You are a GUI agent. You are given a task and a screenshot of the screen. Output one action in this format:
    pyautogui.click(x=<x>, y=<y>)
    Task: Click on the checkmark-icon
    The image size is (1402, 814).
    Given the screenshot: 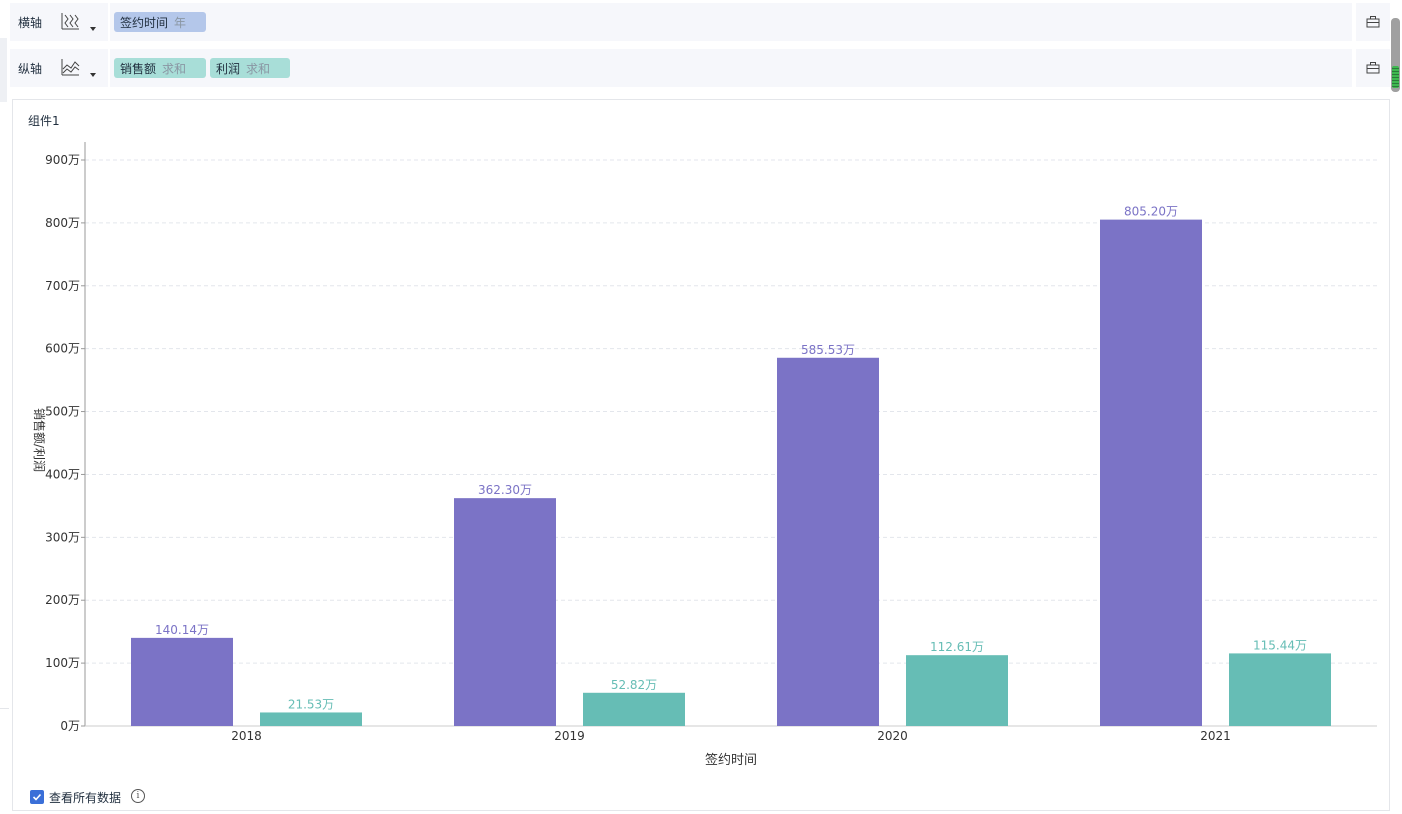 What is the action you would take?
    pyautogui.click(x=37, y=797)
    